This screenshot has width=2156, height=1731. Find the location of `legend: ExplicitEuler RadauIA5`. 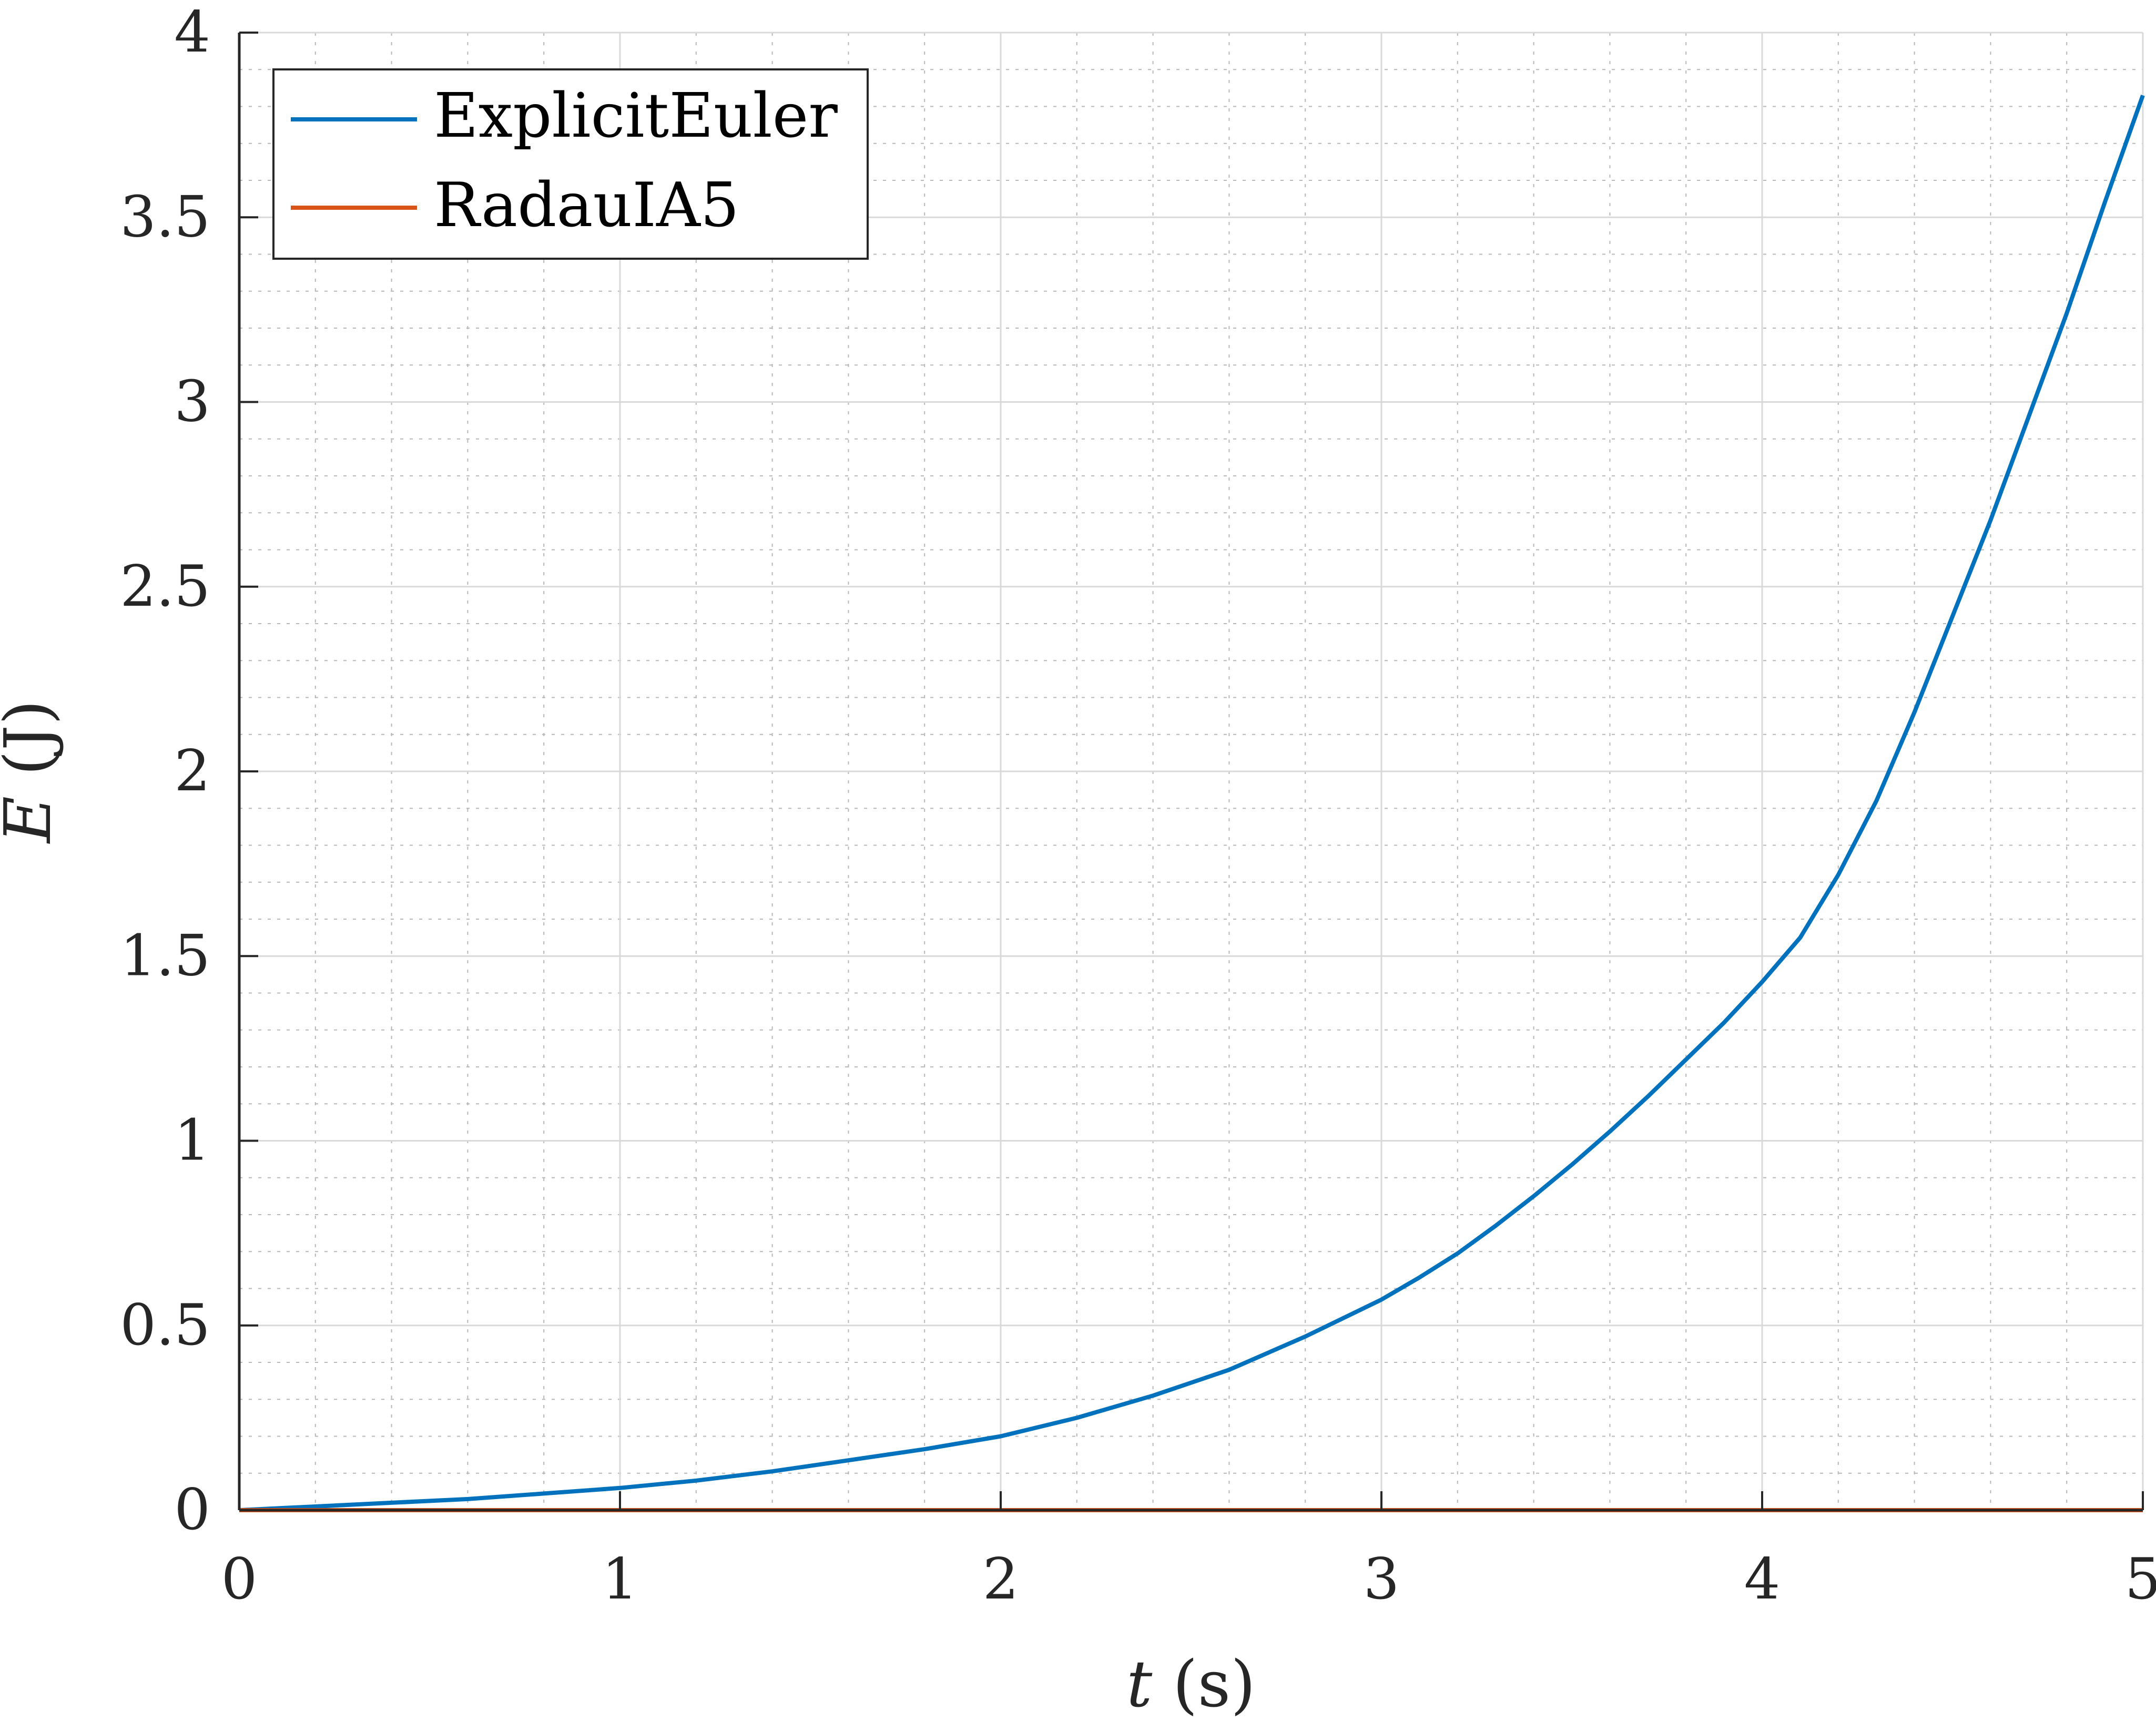

legend: ExplicitEuler RadauIA5 is located at coordinates (570, 164).